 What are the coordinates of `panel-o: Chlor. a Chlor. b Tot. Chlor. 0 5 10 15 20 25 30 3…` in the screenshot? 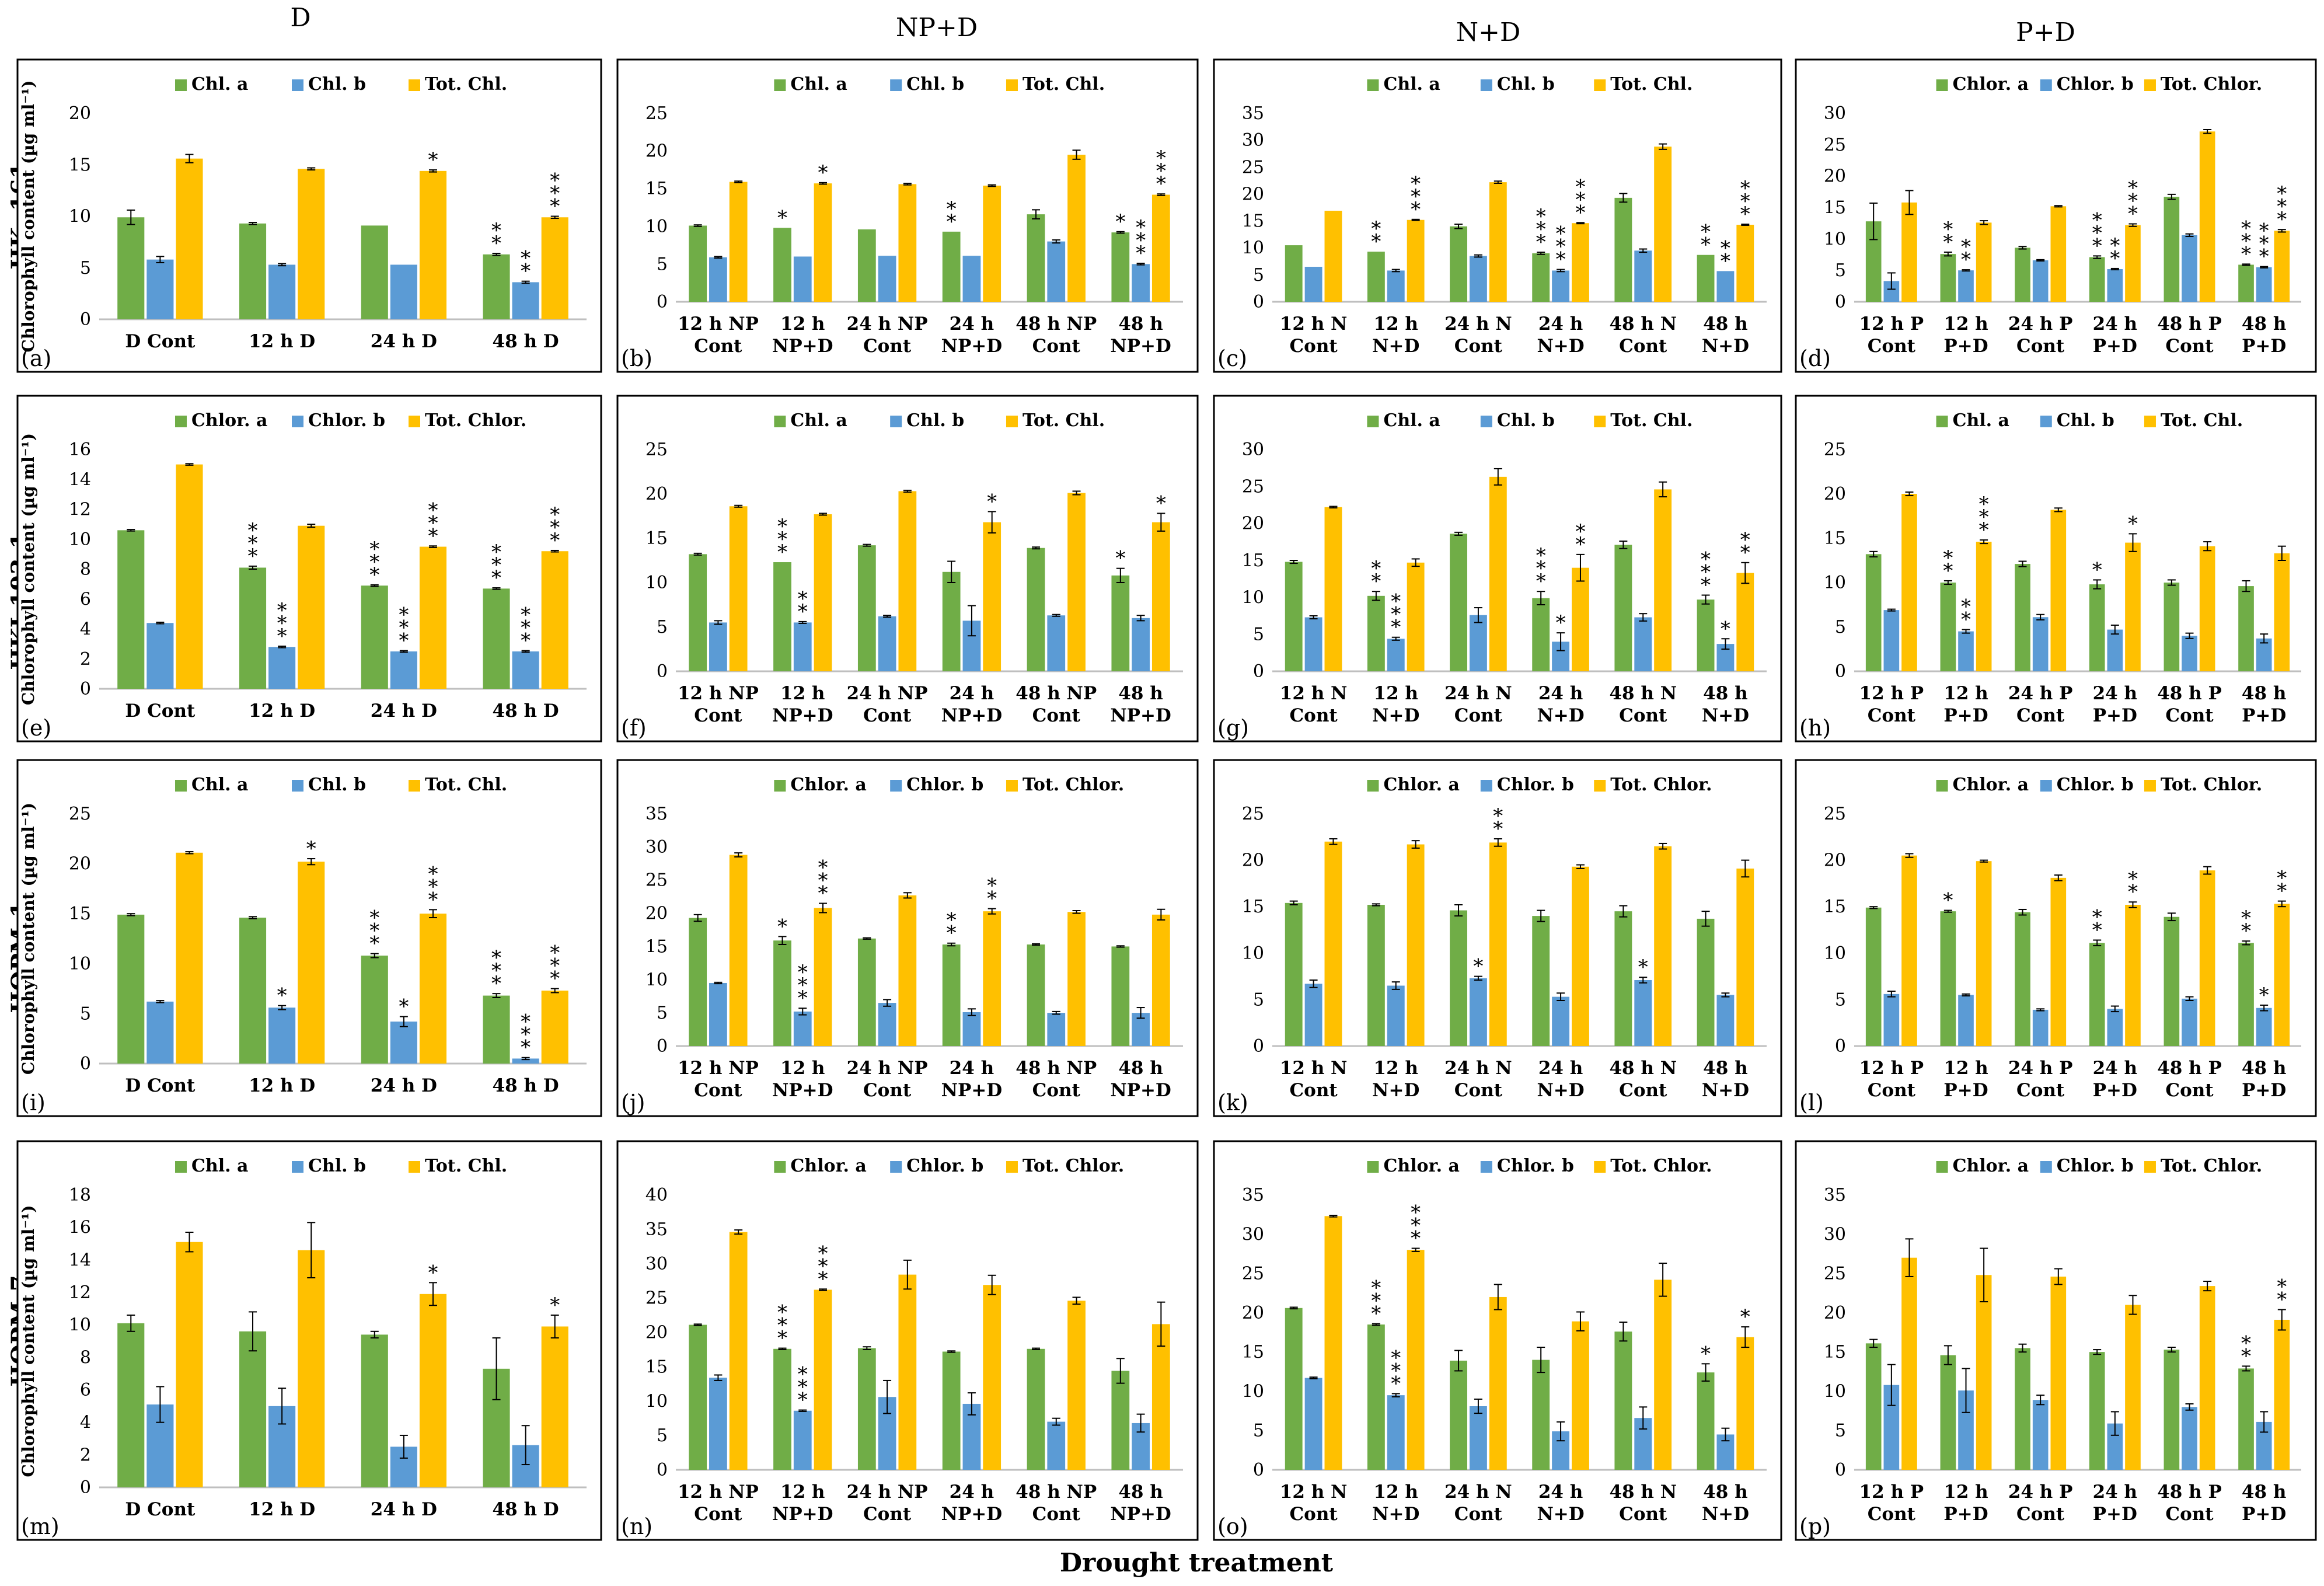 It's located at (1498, 1341).